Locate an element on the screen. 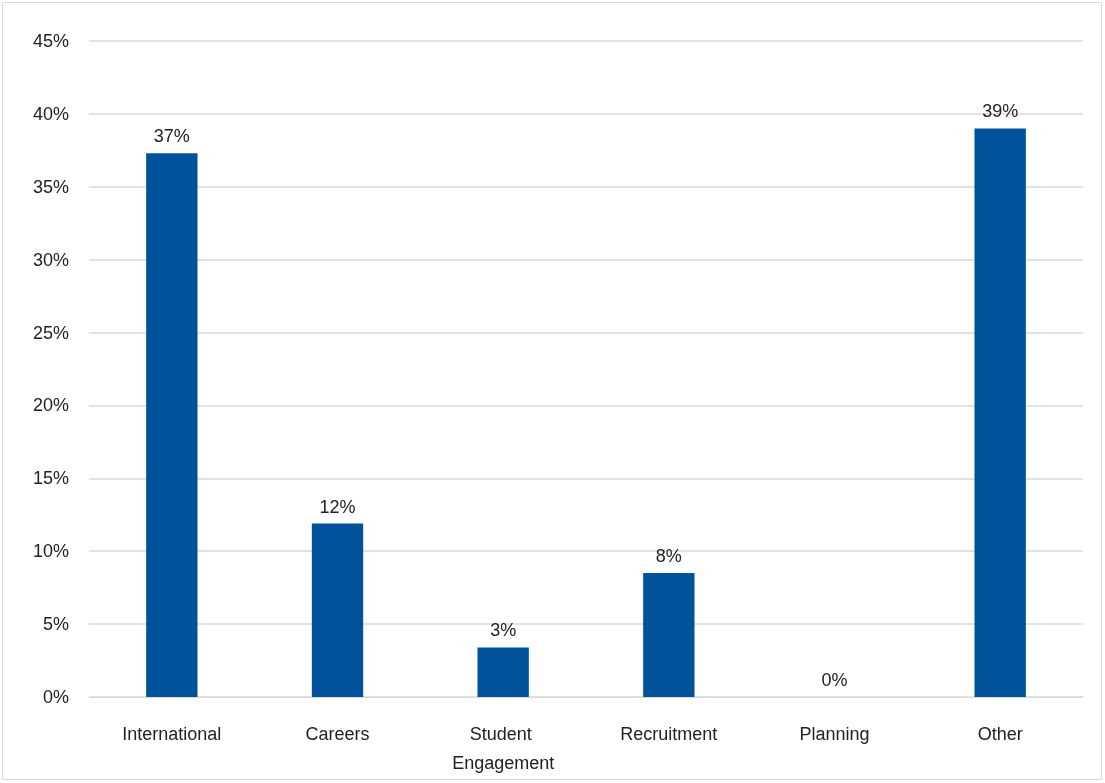 This screenshot has width=1105, height=783. y-tick-label: 25% is located at coordinates (50, 332).